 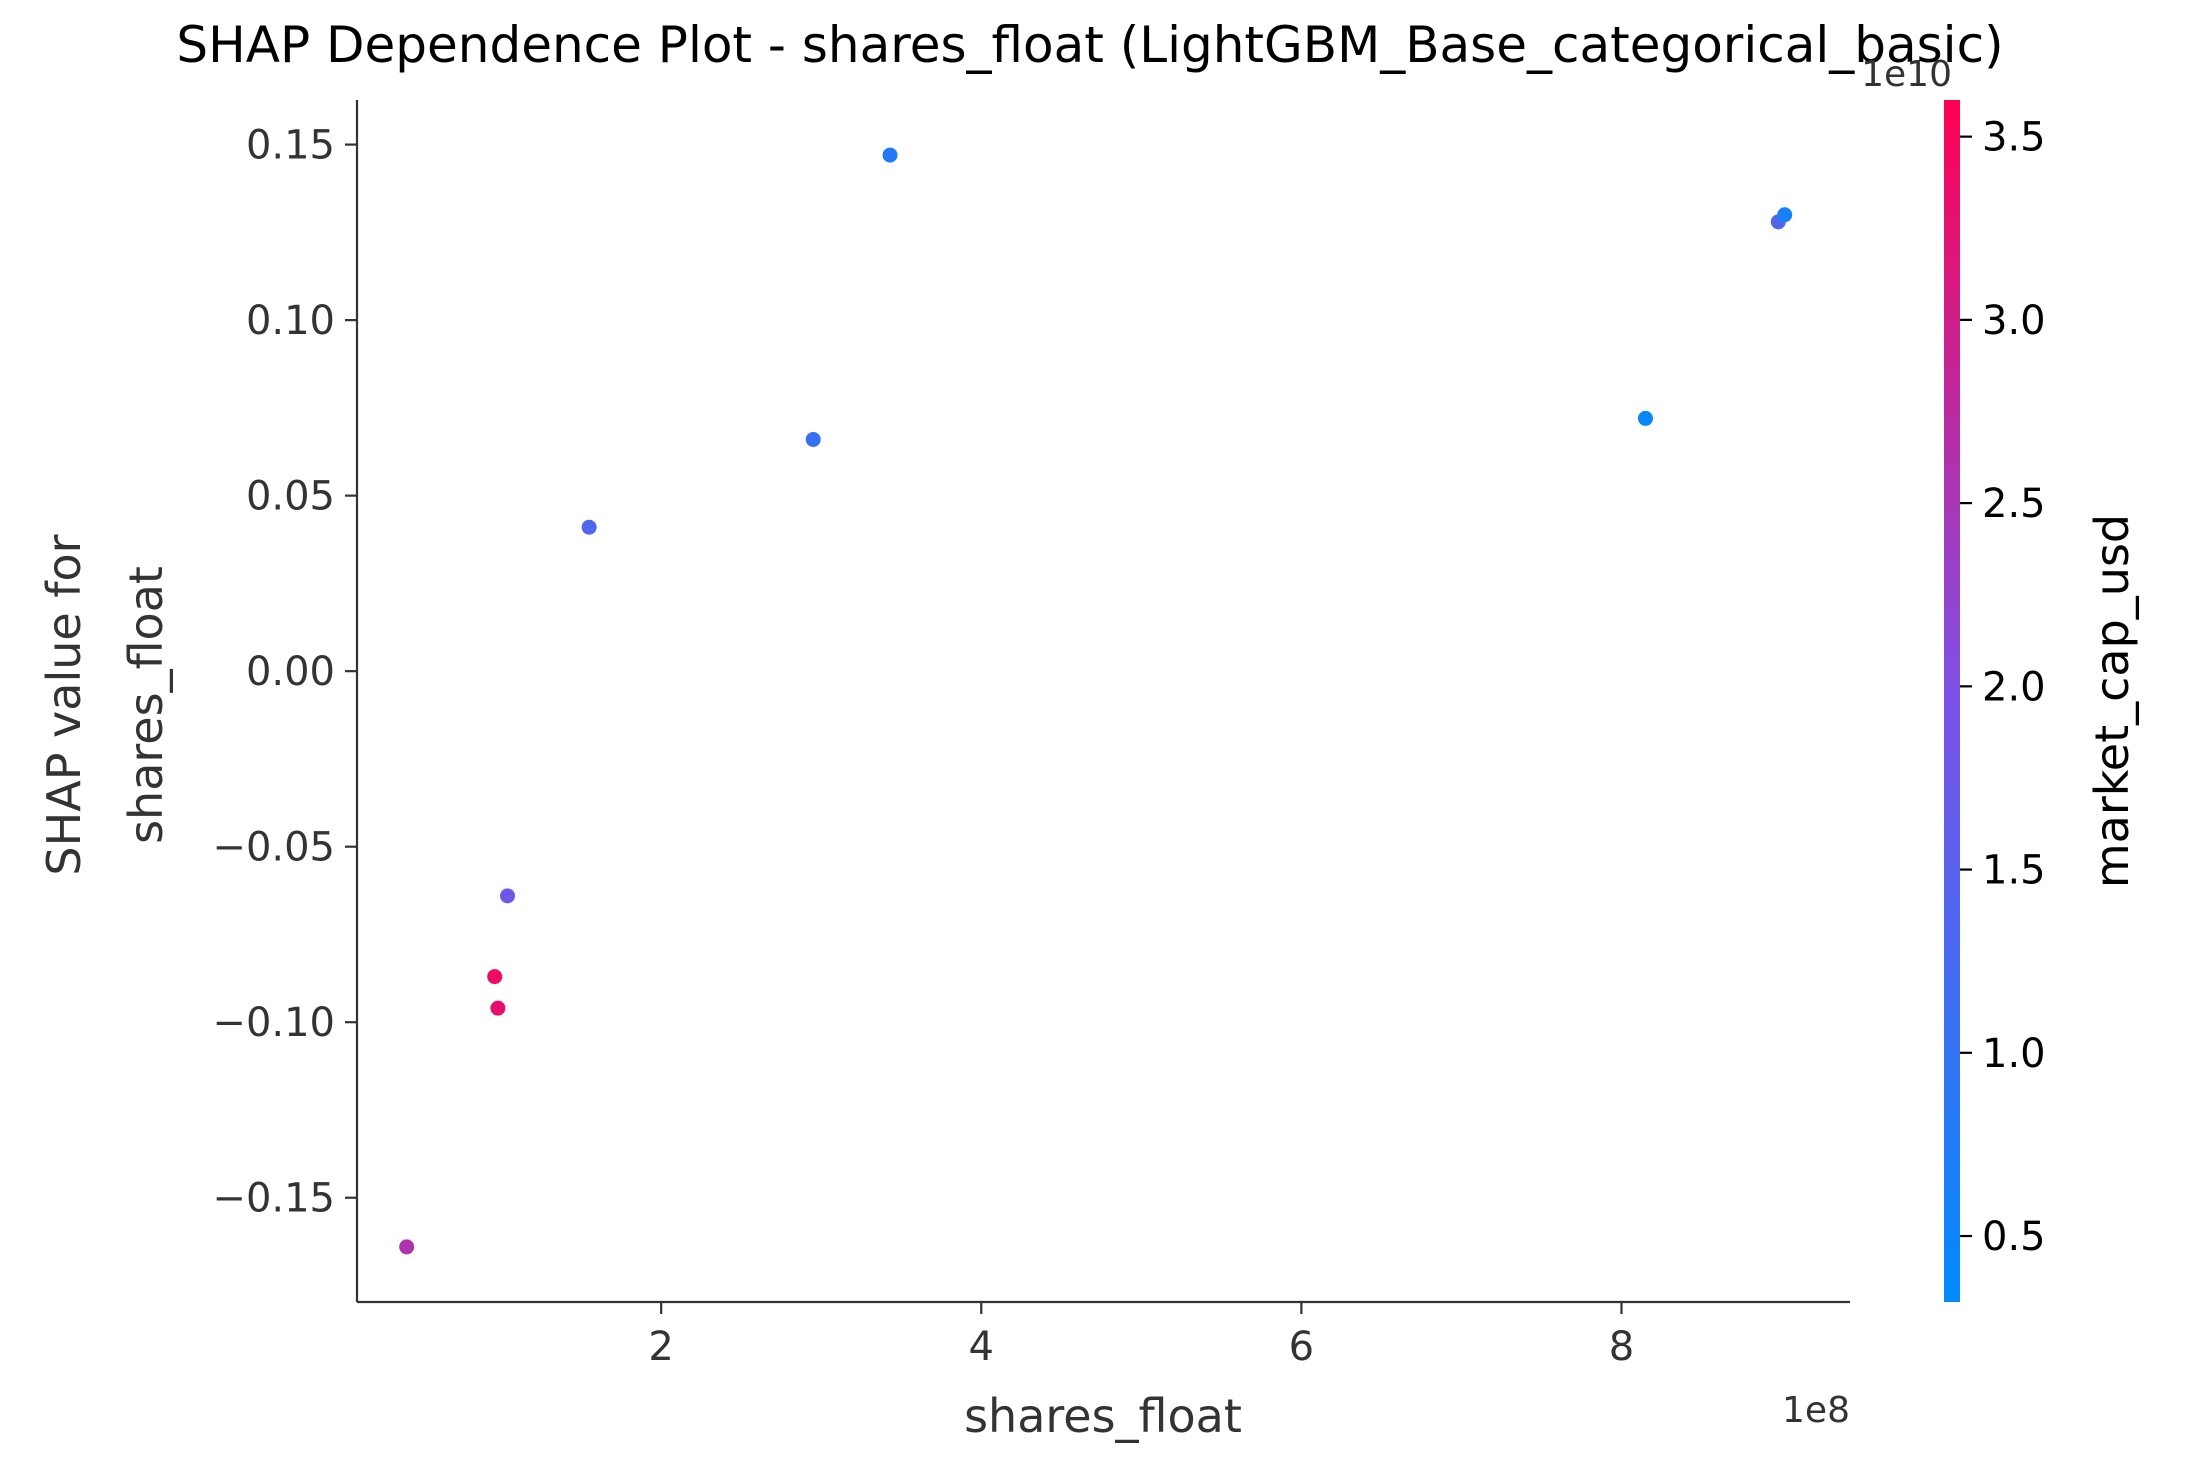 What do you see at coordinates (2014, 871) in the screenshot?
I see `colorbar-tick-label: 1.5` at bounding box center [2014, 871].